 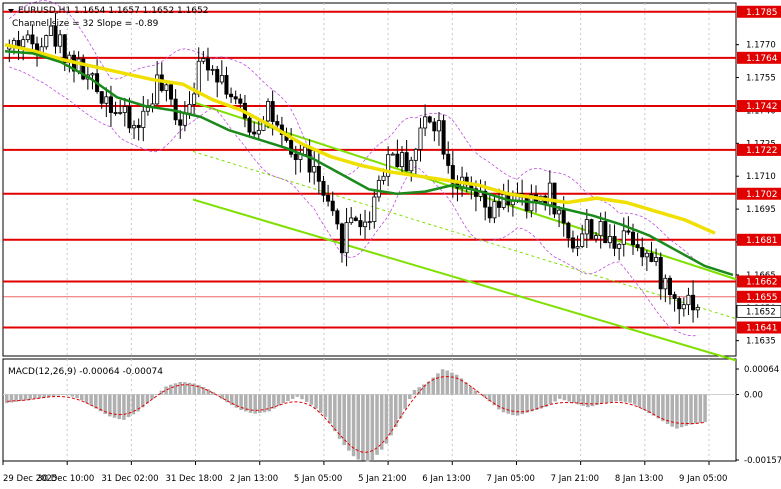 What do you see at coordinates (129, 479) in the screenshot?
I see `time-tick-label: 31 Dec 02:00` at bounding box center [129, 479].